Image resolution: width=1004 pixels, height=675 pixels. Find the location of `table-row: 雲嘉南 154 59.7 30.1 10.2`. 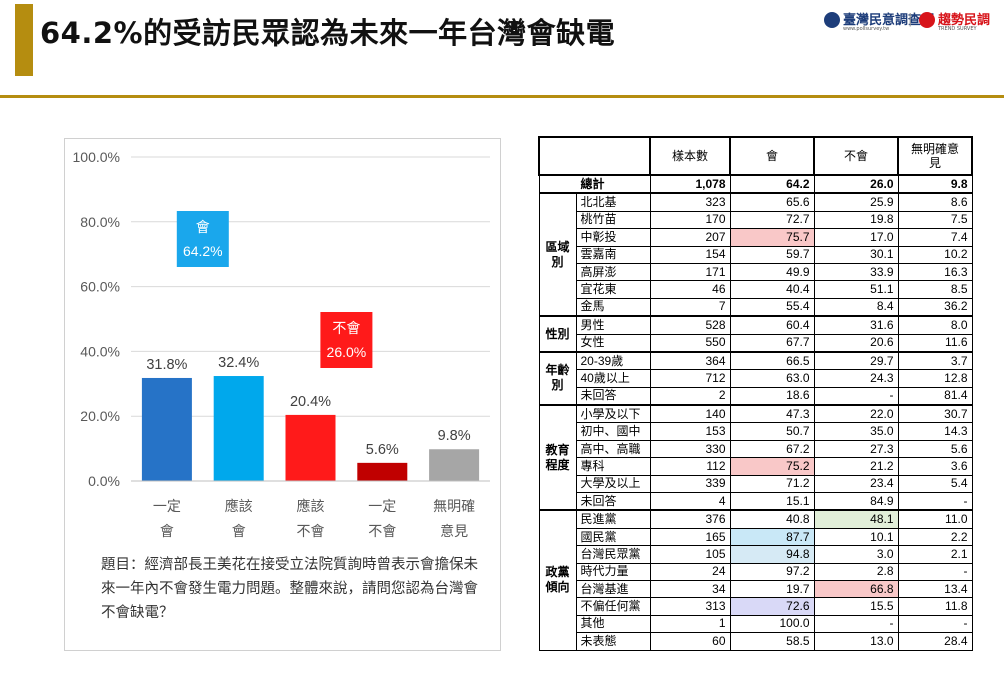

table-row: 雲嘉南 154 59.7 30.1 10.2 is located at coordinates (756, 254).